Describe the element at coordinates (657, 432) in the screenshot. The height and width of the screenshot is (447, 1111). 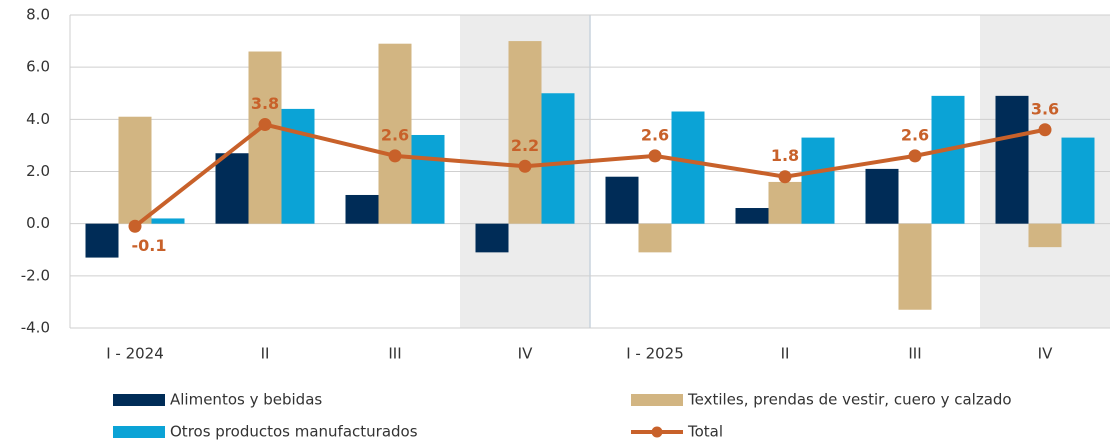
I see `legend-marker` at that location.